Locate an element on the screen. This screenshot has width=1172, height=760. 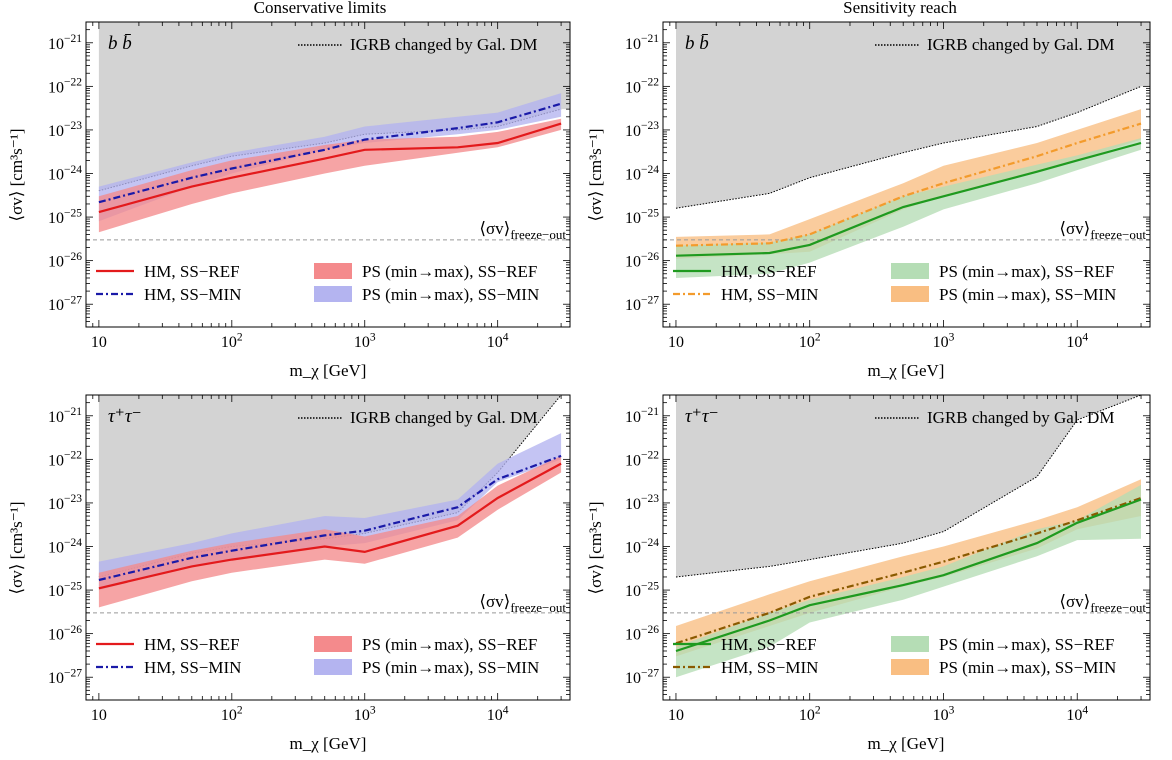
panel-title-left: Conservative limits is located at coordinates (320, 8).